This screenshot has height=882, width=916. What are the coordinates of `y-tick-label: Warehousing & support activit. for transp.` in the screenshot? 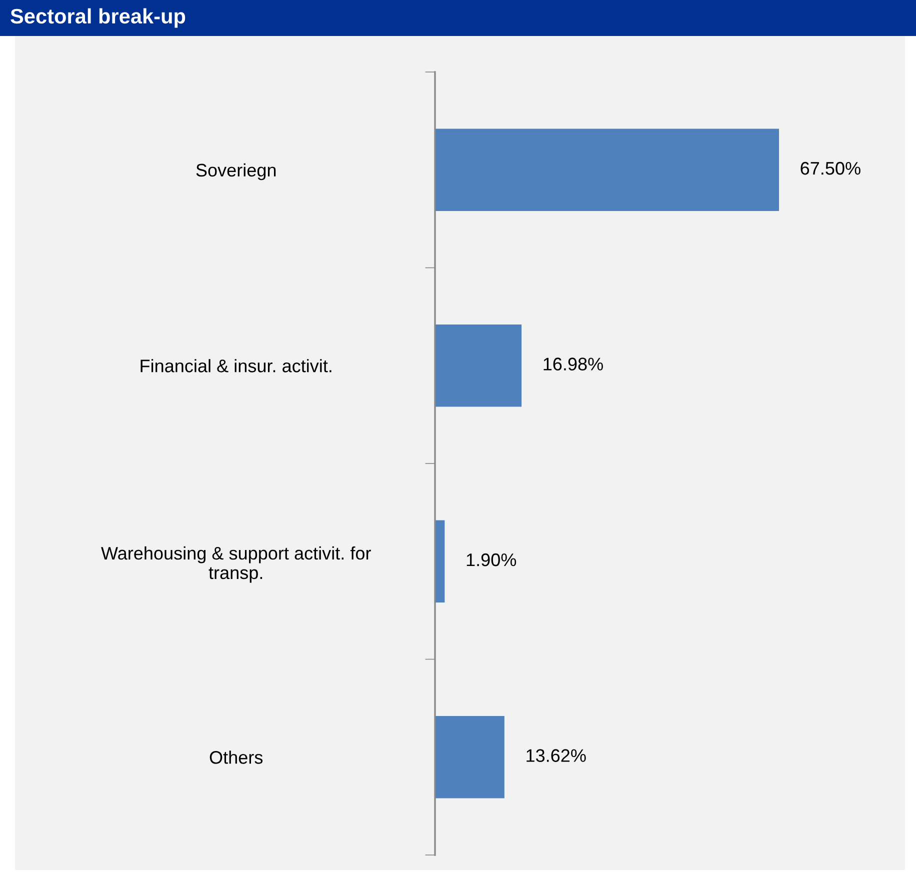 It's located at (236, 564).